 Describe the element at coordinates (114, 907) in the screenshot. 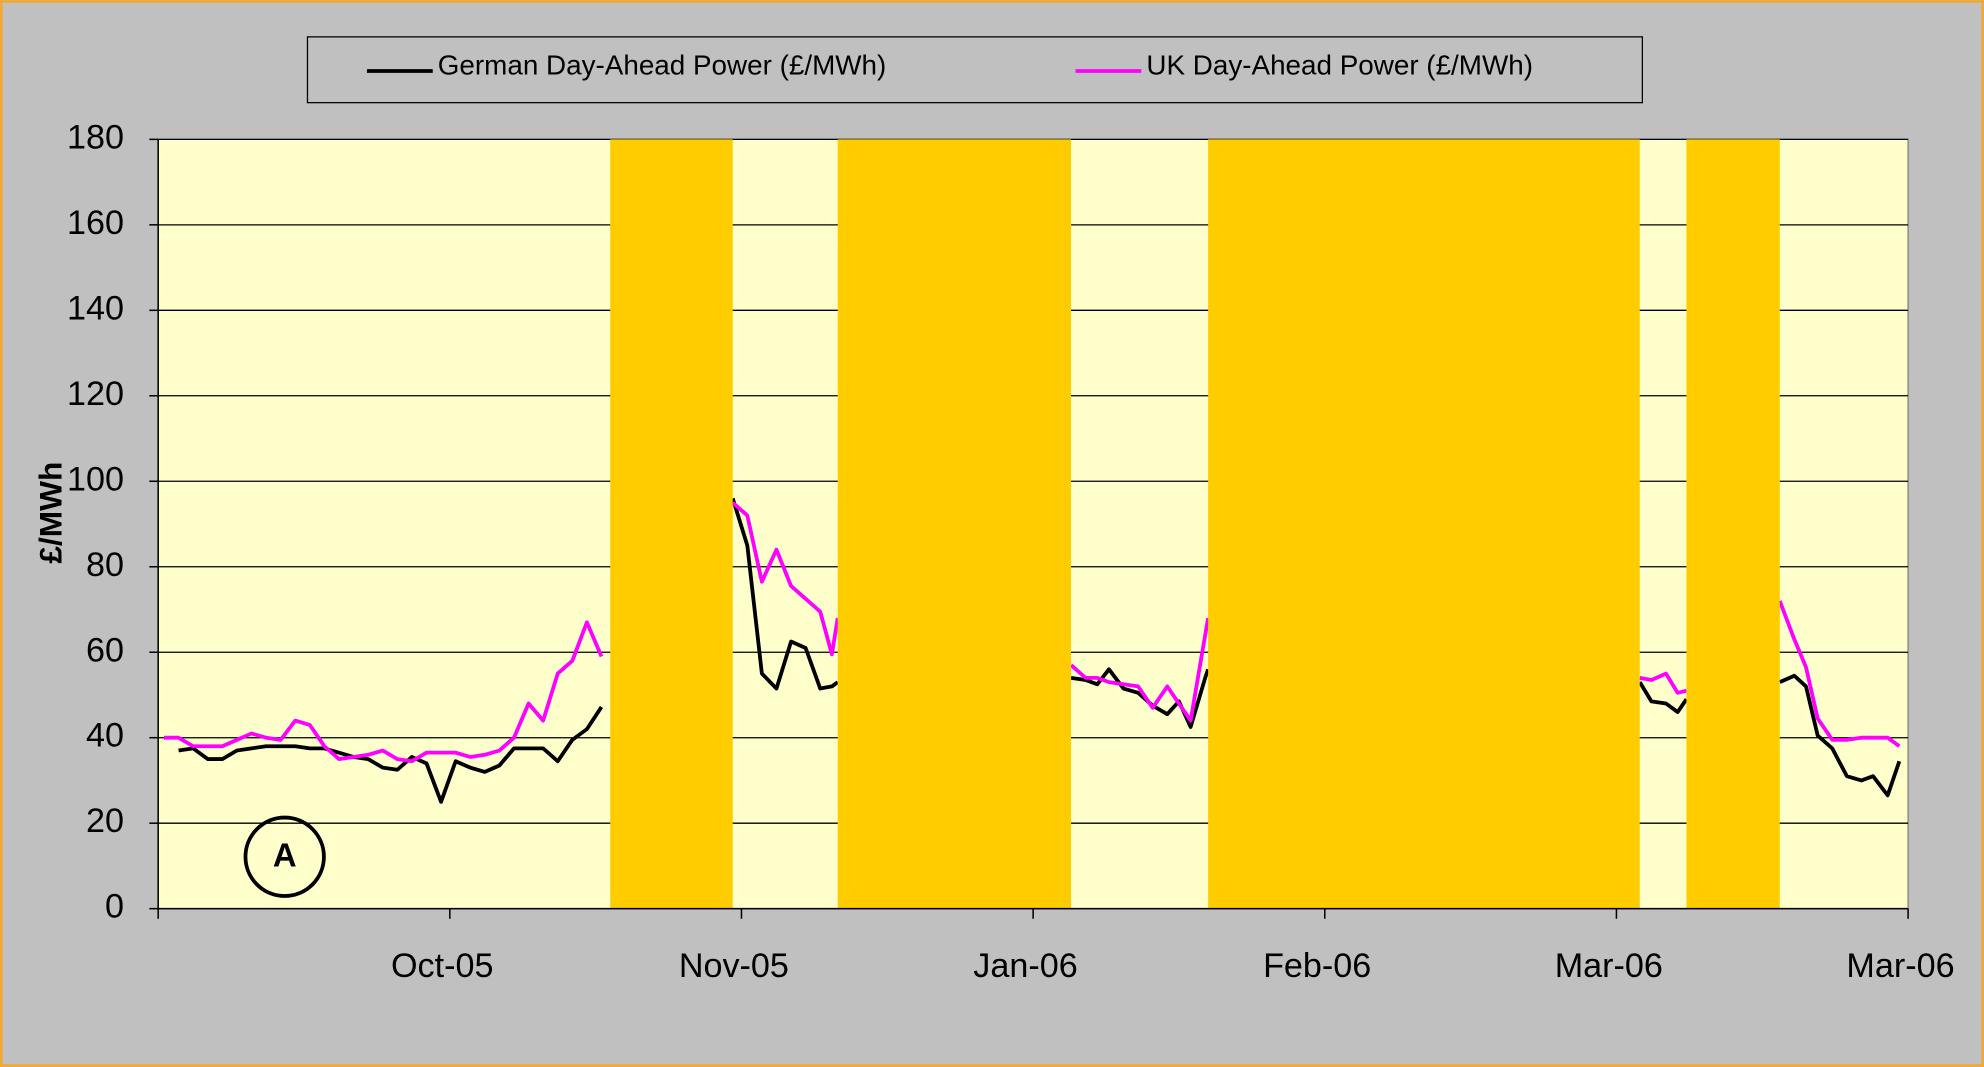

I see `y-tick-label: 0` at that location.